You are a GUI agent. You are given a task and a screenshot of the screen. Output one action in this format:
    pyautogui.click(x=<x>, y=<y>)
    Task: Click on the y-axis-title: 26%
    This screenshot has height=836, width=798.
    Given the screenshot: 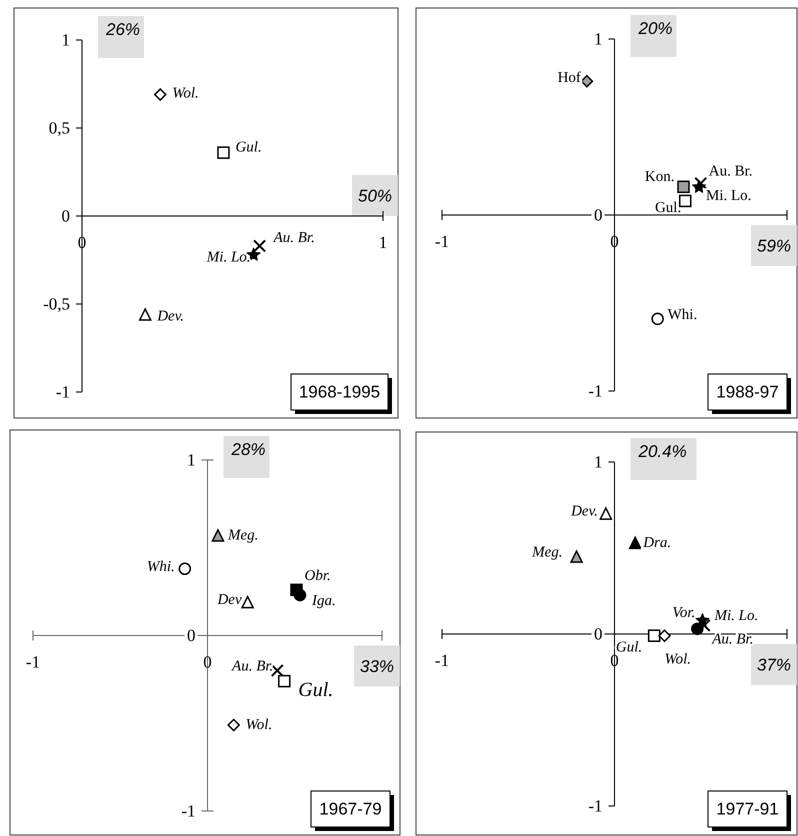 What is the action you would take?
    pyautogui.click(x=122, y=29)
    